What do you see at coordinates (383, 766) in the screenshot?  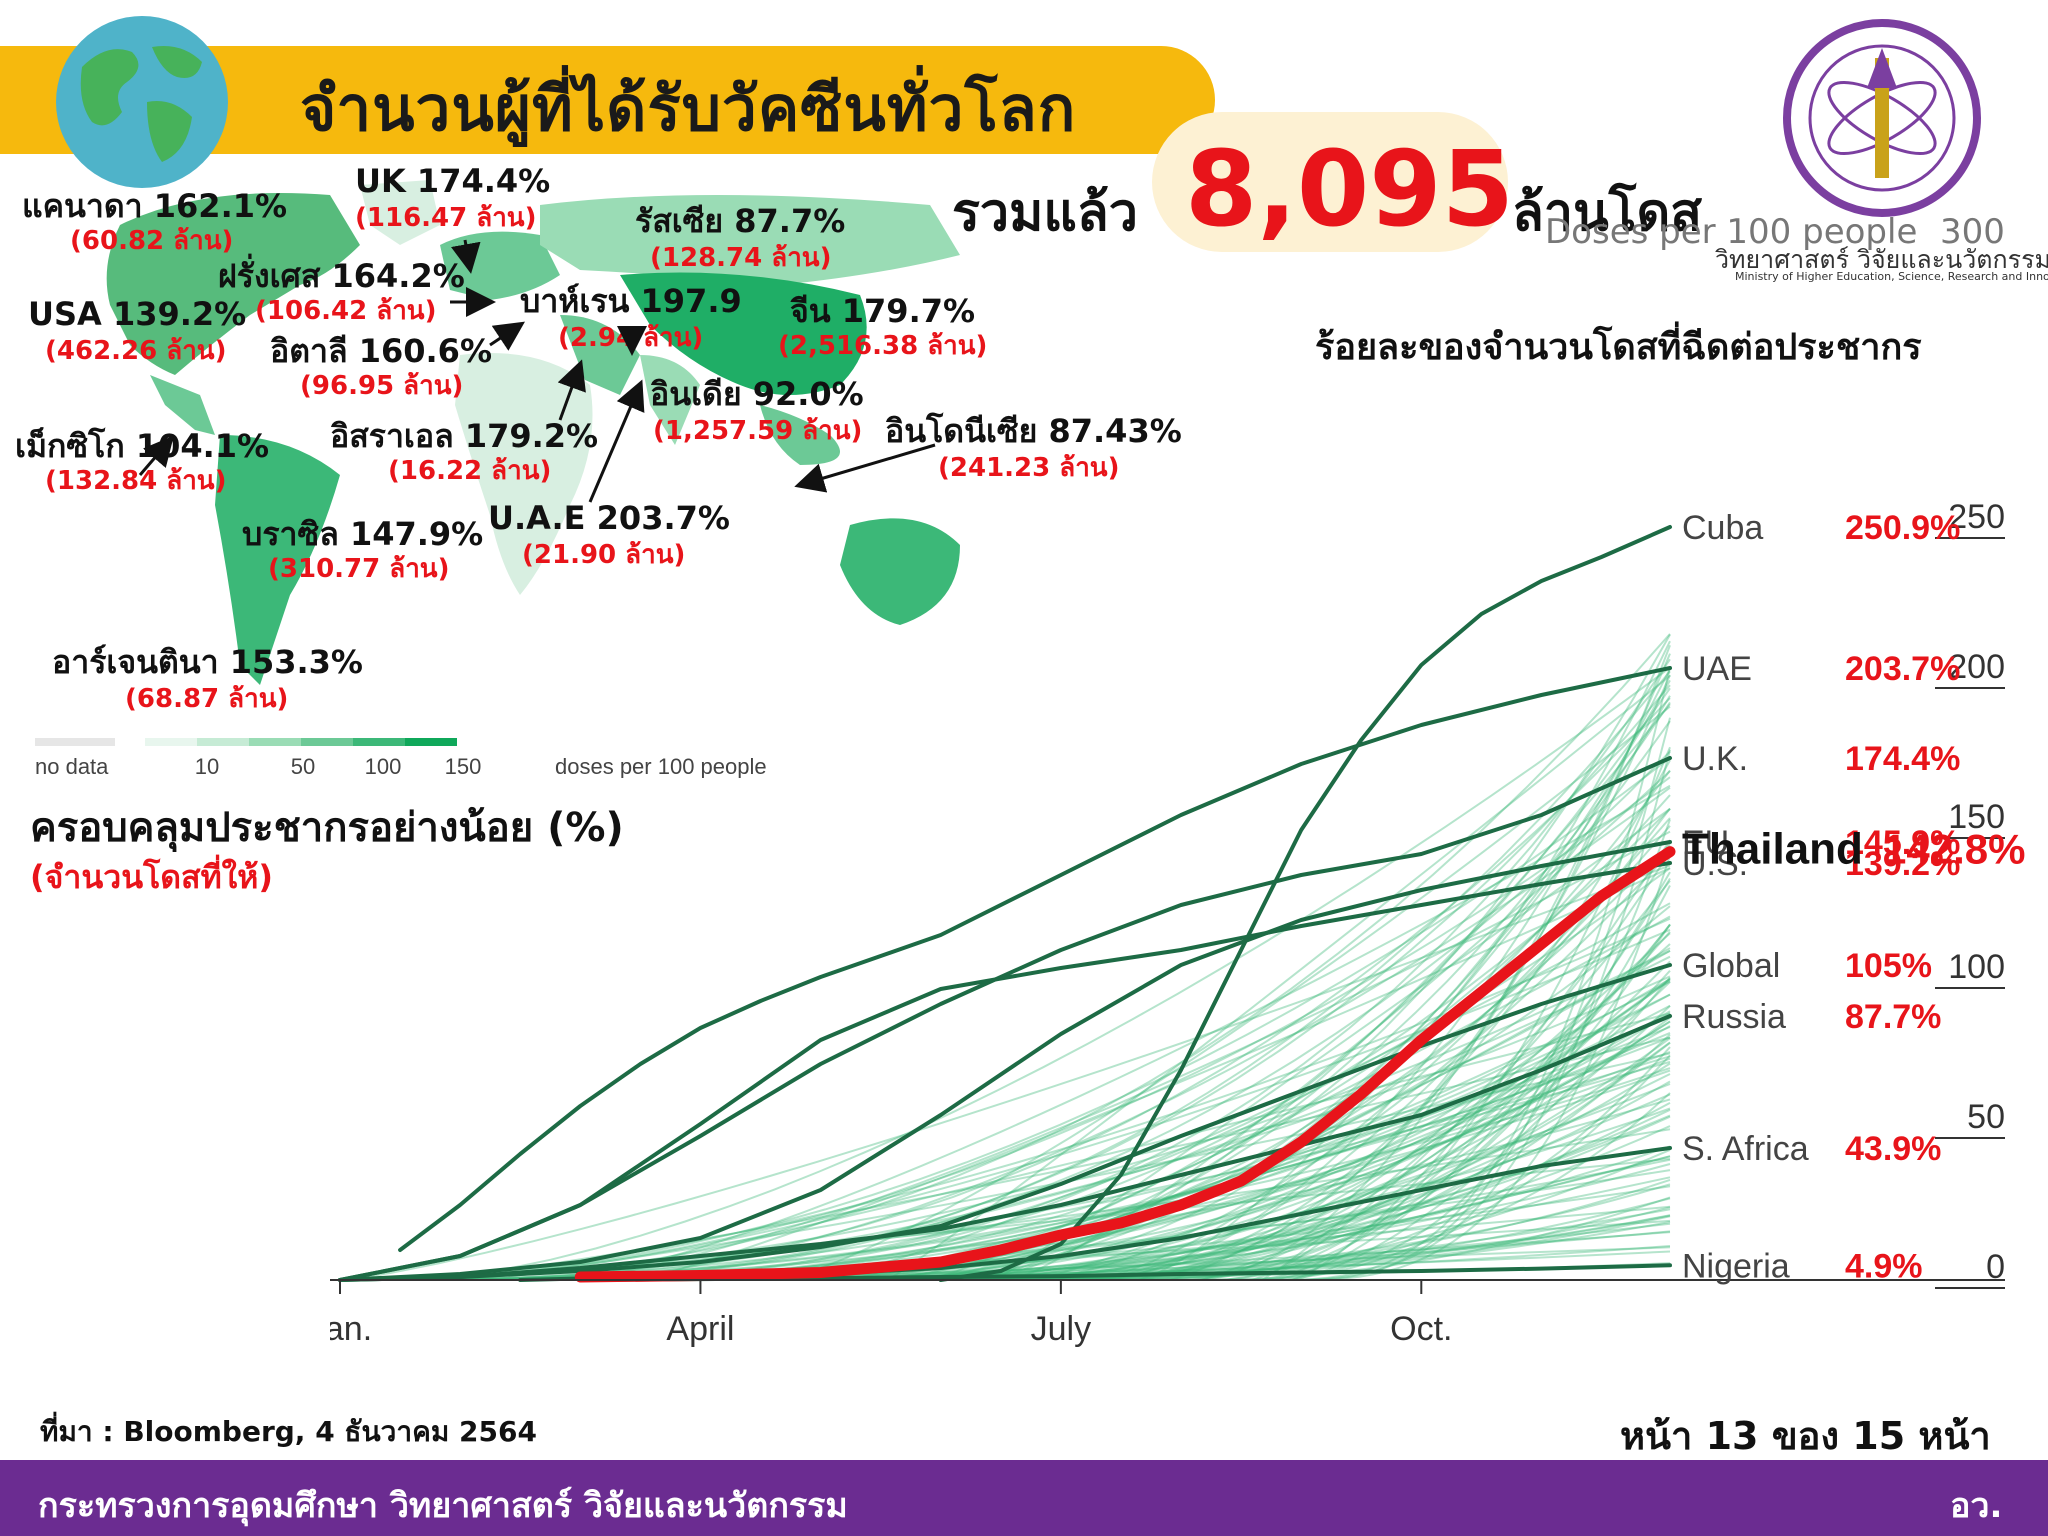 I see `legend-tick: 100` at bounding box center [383, 766].